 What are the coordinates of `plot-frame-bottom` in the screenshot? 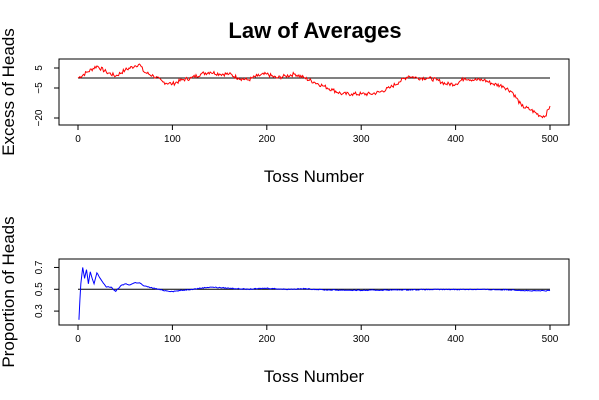 It's located at (314, 292).